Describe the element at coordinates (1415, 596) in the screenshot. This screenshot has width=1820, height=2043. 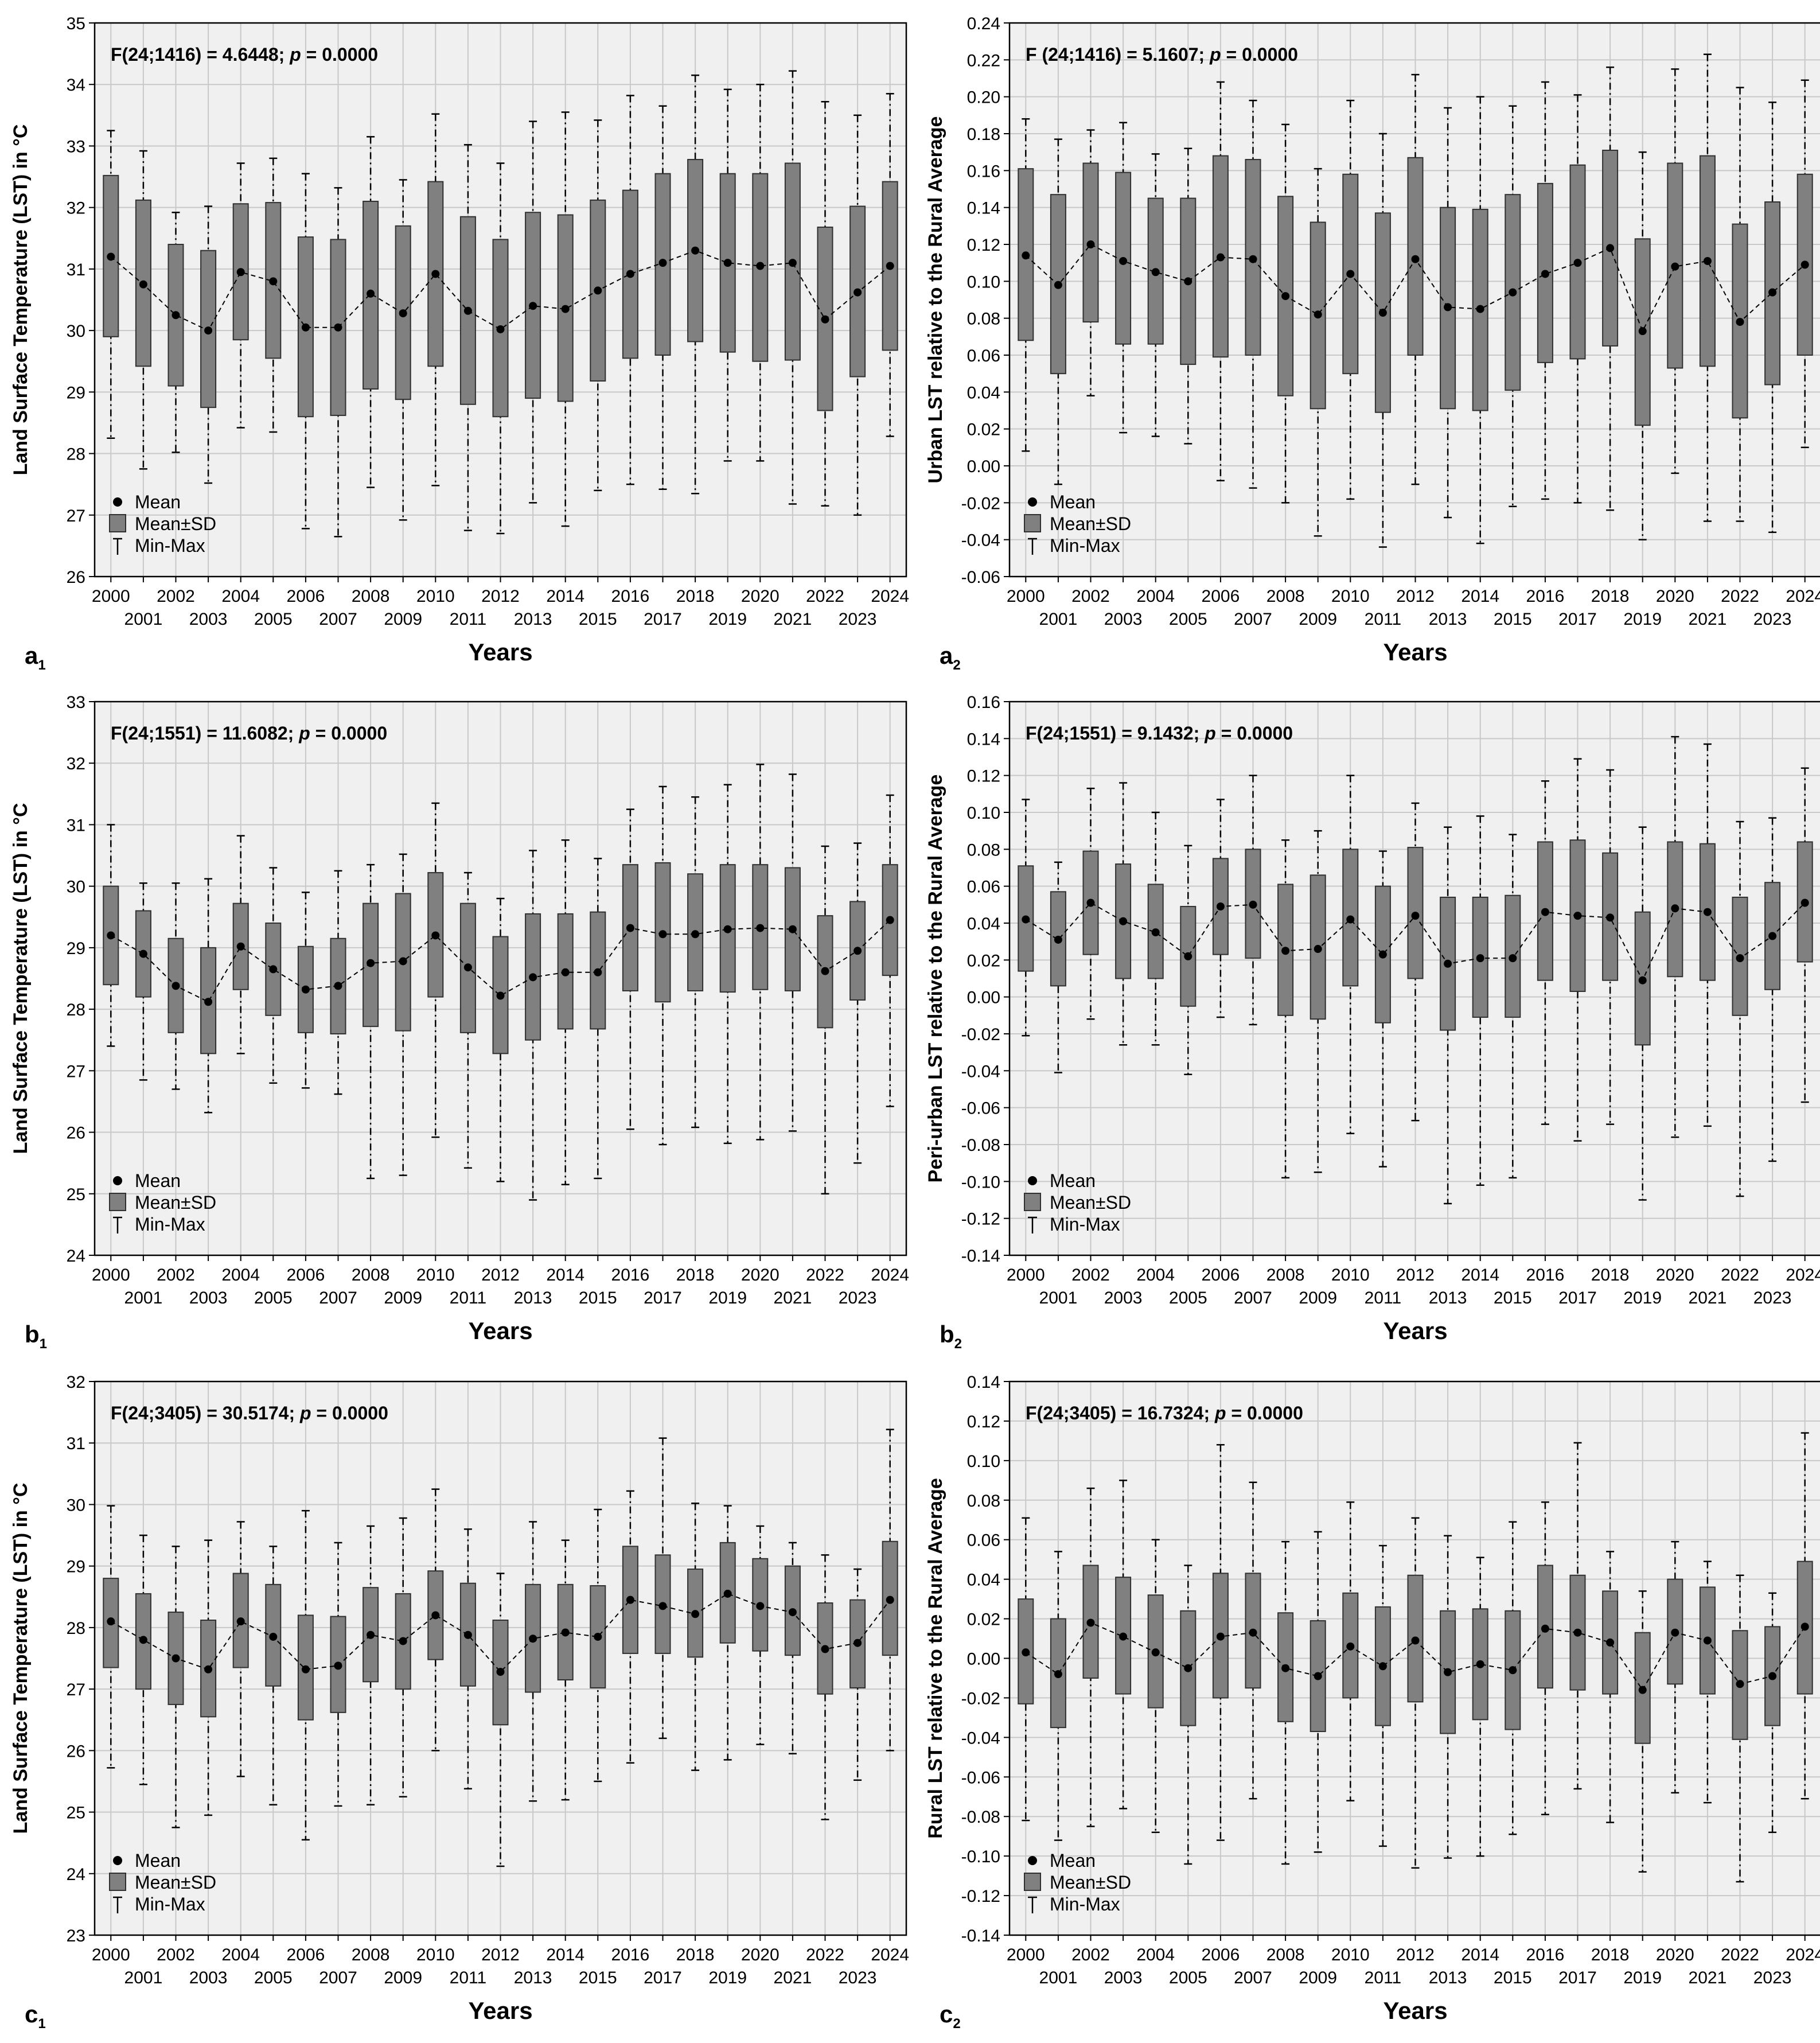
I see `x-tick-label: 2012` at that location.